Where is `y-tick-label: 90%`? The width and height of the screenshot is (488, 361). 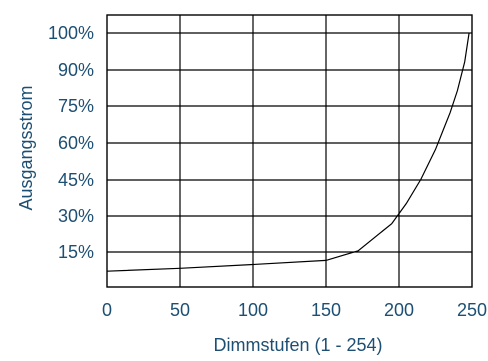
y-tick-label: 90% is located at coordinates (76, 70).